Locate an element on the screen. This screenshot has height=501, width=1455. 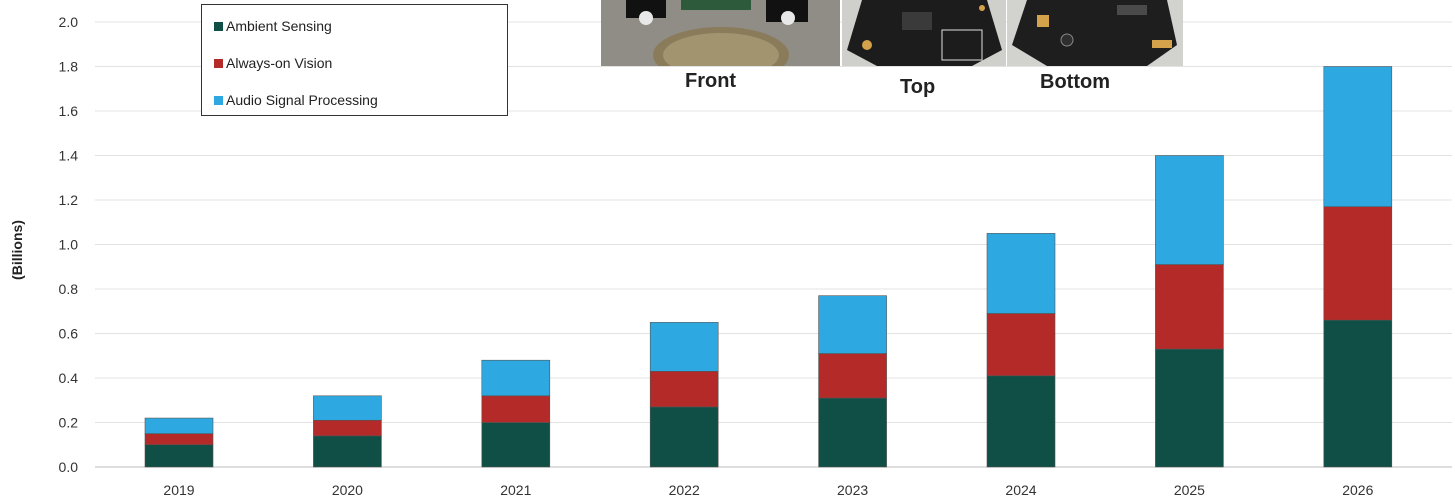
bar-segment-always-on-vision-2026 is located at coordinates (1358, 263).